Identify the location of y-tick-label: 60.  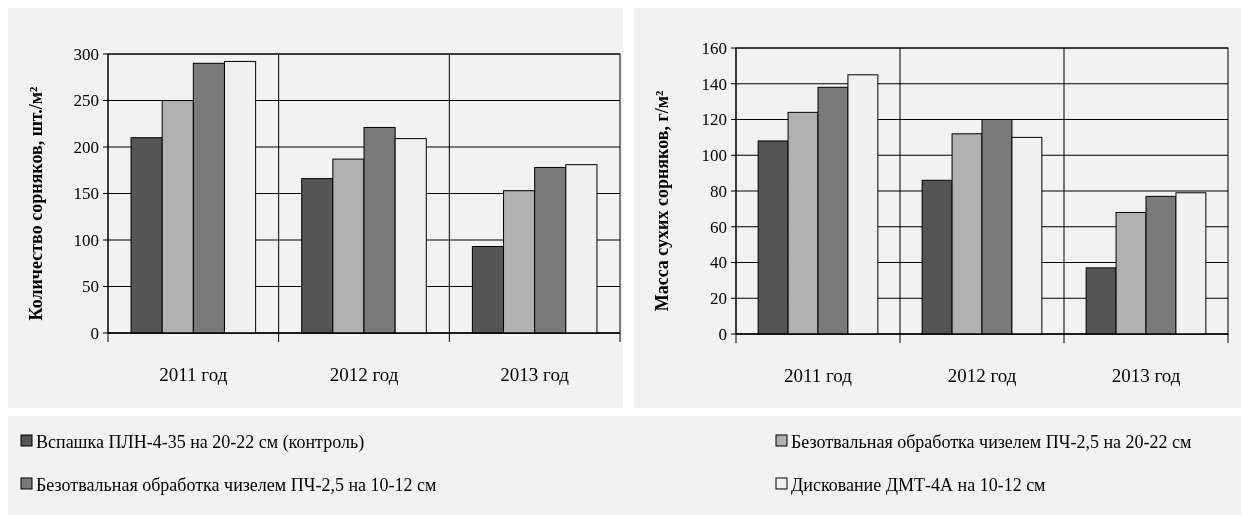
(718, 227).